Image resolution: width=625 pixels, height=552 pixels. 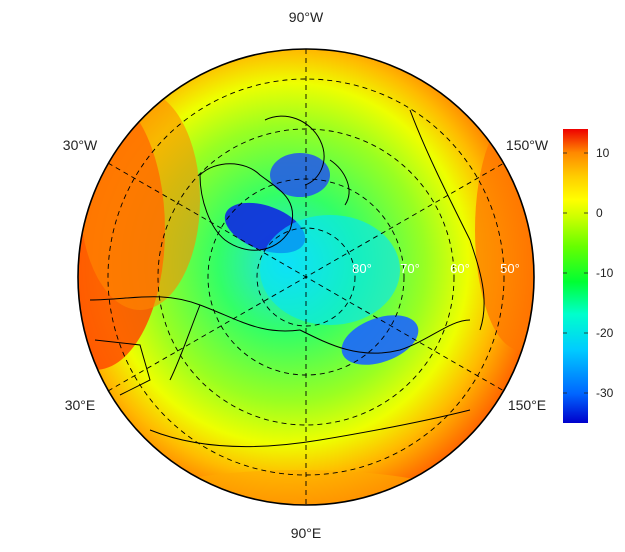 I want to click on lon-label-30w: 30°W, so click(x=80, y=145).